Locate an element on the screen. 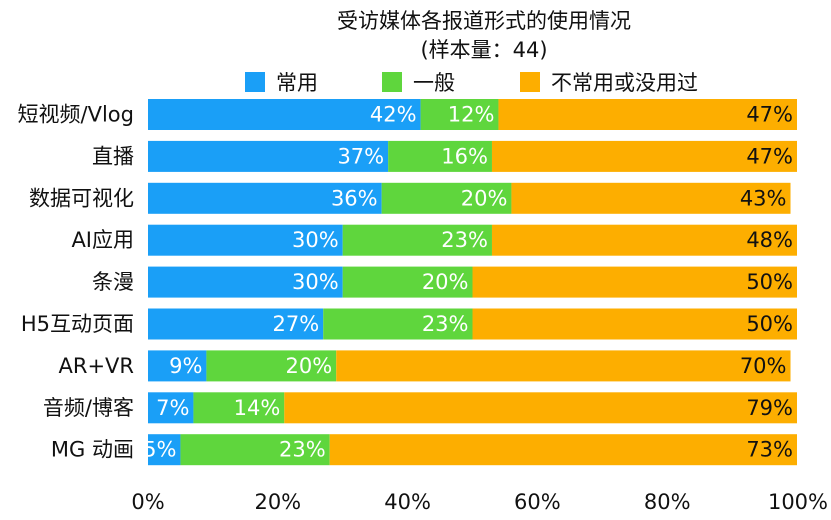 This screenshot has height=520, width=831. legend-label: 不常用或没用过 is located at coordinates (624, 83).